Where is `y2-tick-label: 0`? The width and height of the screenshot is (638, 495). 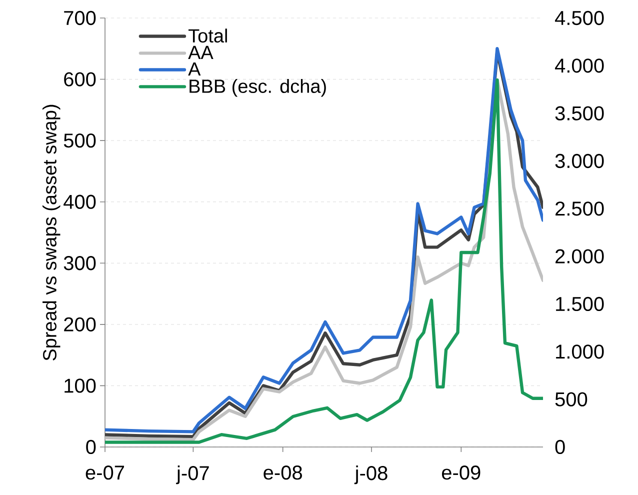
y2-tick-label: 0 is located at coordinates (560, 447).